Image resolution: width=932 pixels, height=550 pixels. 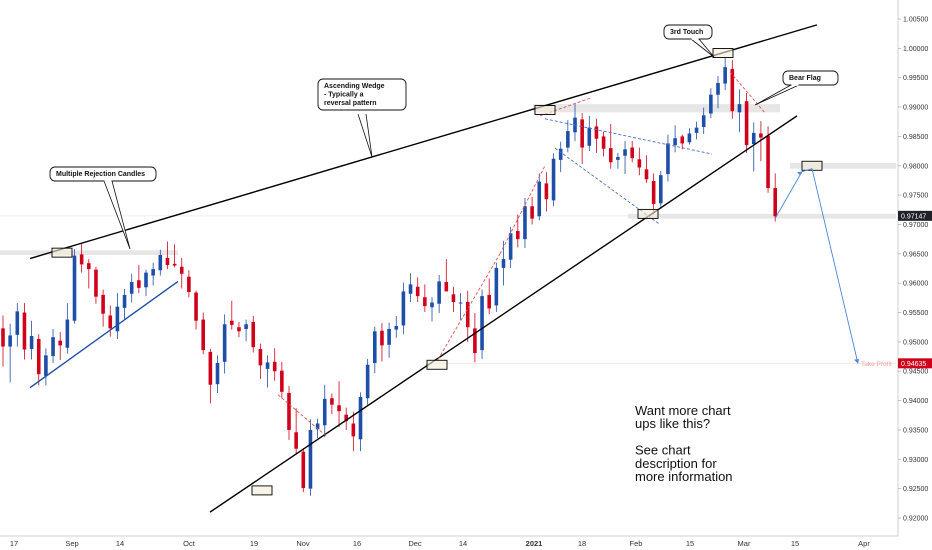 What do you see at coordinates (747, 92) in the screenshot?
I see `dashed-flag-line` at bounding box center [747, 92].